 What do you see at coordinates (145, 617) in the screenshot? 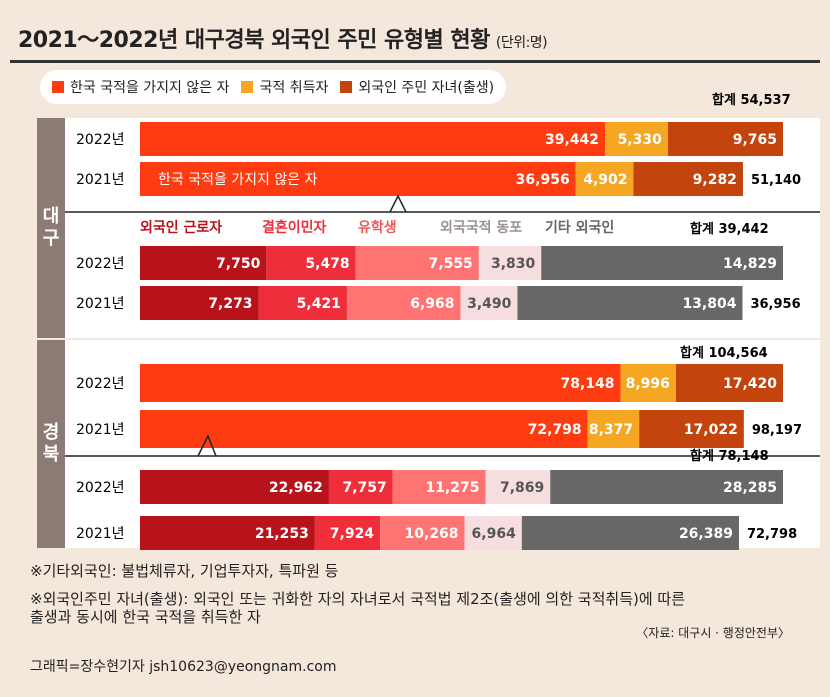
I see `note-children-cont: 출생과 동시에 한국 국적을 취득한 자` at bounding box center [145, 617].